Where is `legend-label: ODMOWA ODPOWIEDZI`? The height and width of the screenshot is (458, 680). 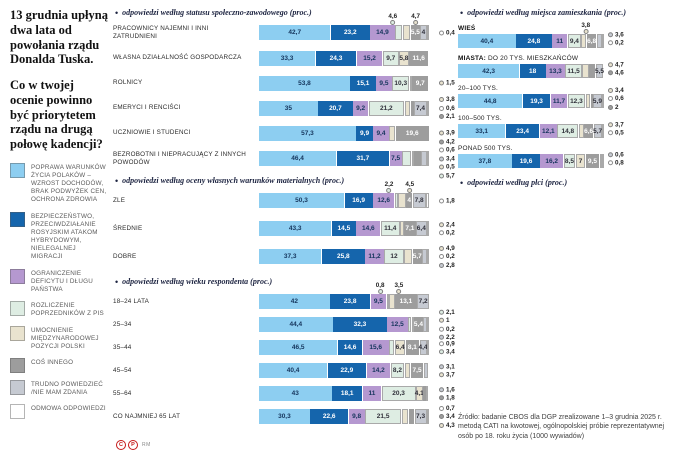
legend-label: ODMOWA ODPOWIEDZI is located at coordinates (68, 409).